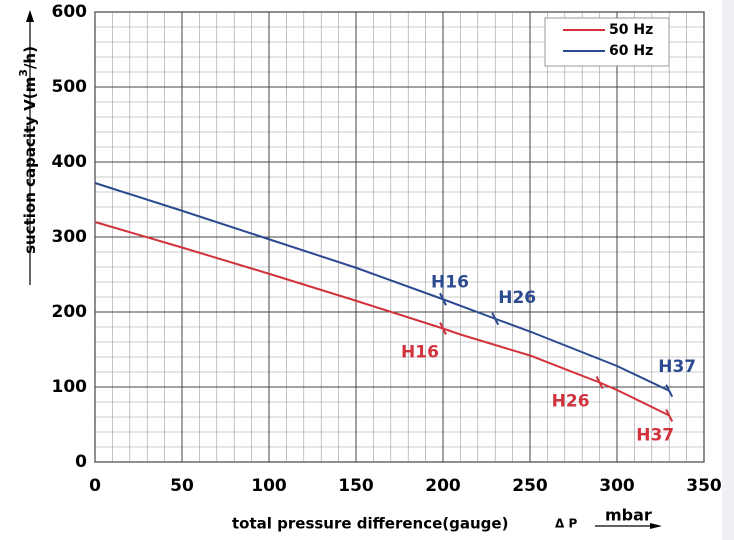 The width and height of the screenshot is (734, 540). What do you see at coordinates (95, 486) in the screenshot?
I see `x-tick-label: 0` at bounding box center [95, 486].